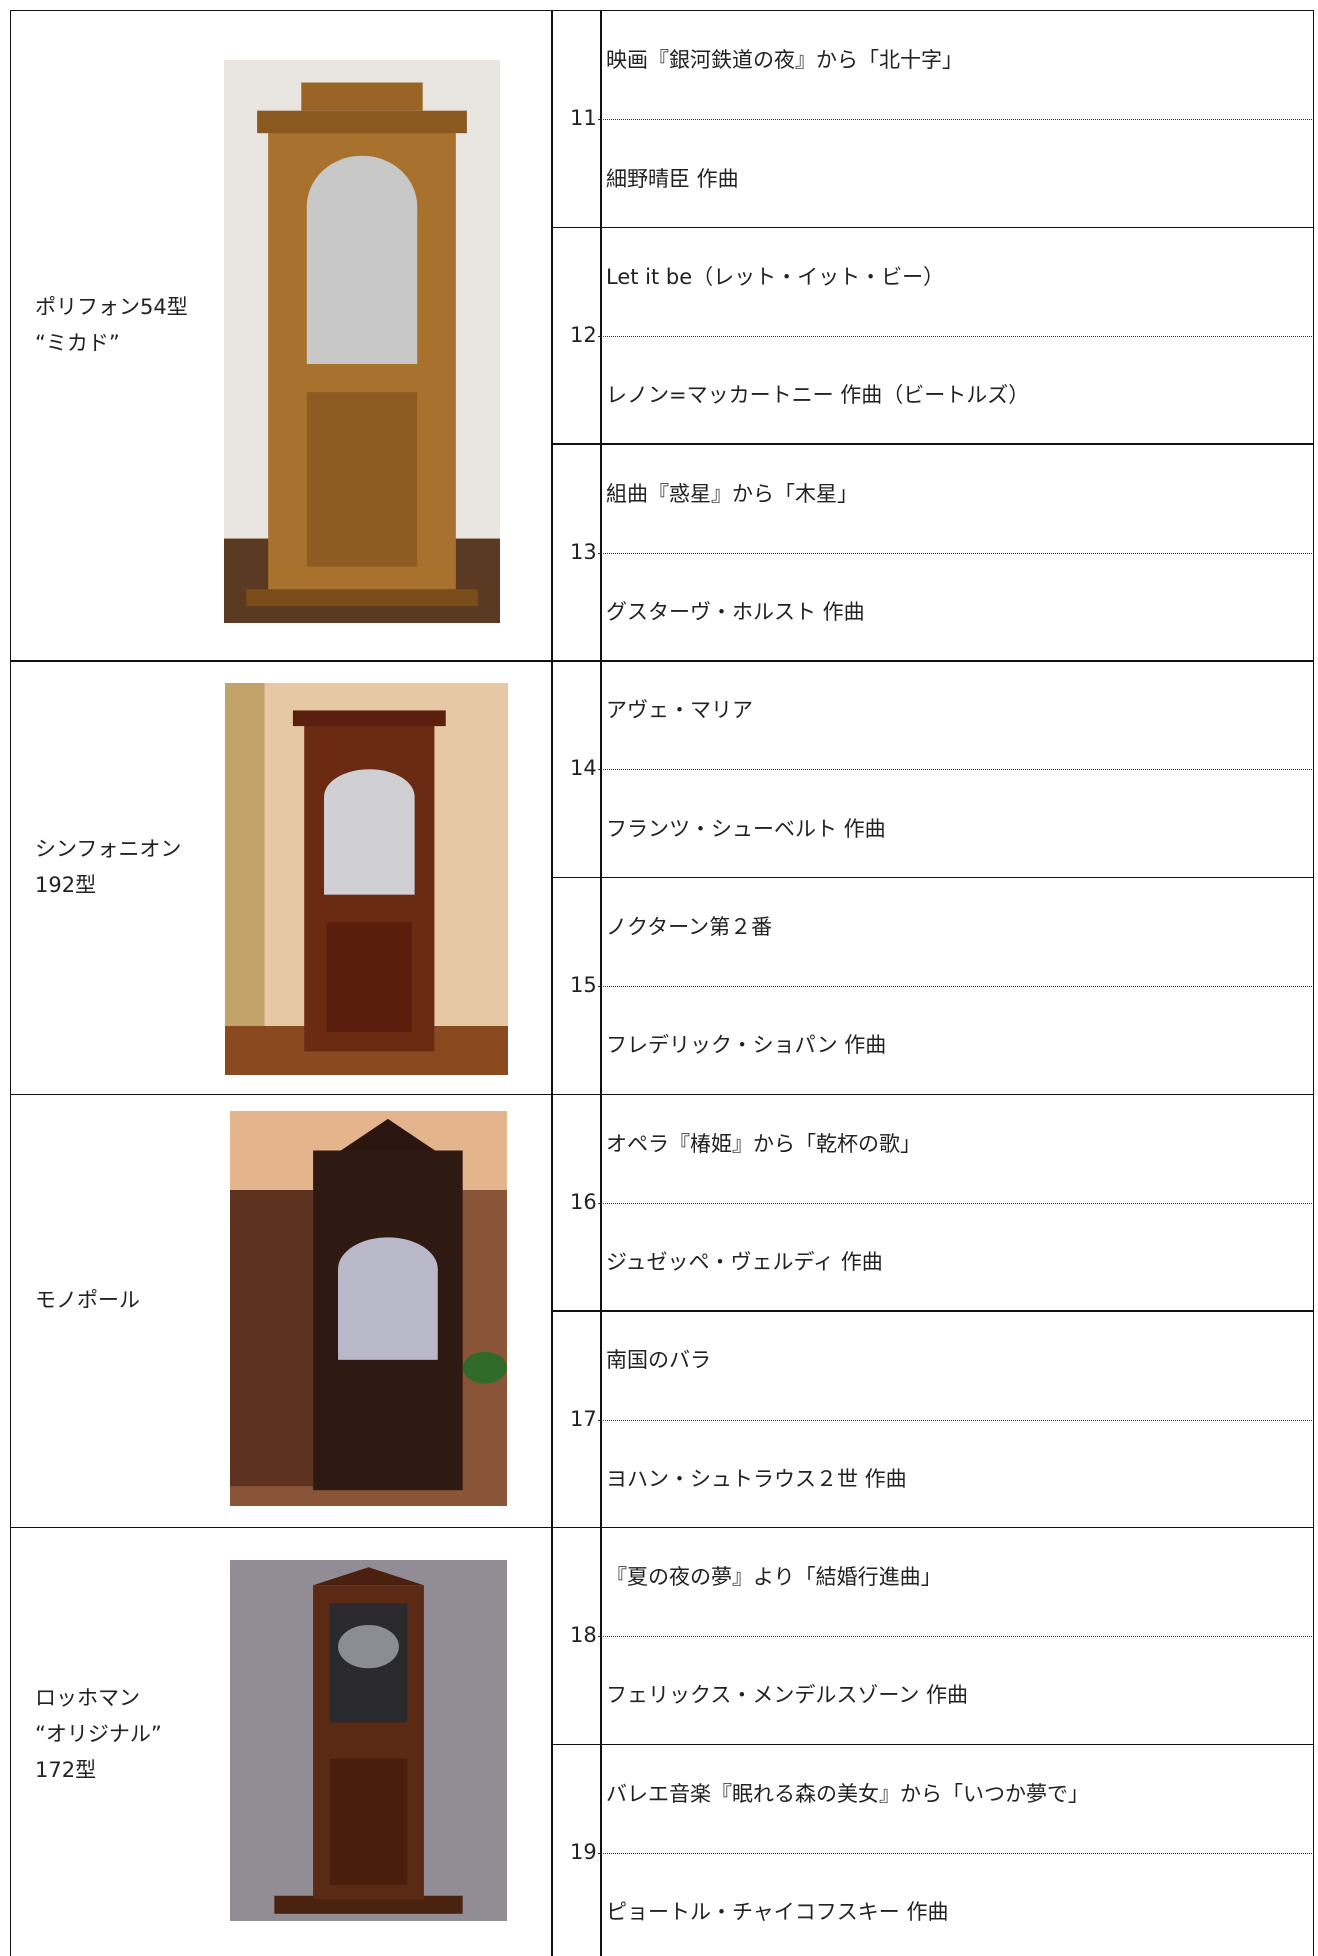 Image resolution: width=1318 pixels, height=1956 pixels. What do you see at coordinates (111, 307) in the screenshot?
I see `instrument-name: ポリフォン54型` at bounding box center [111, 307].